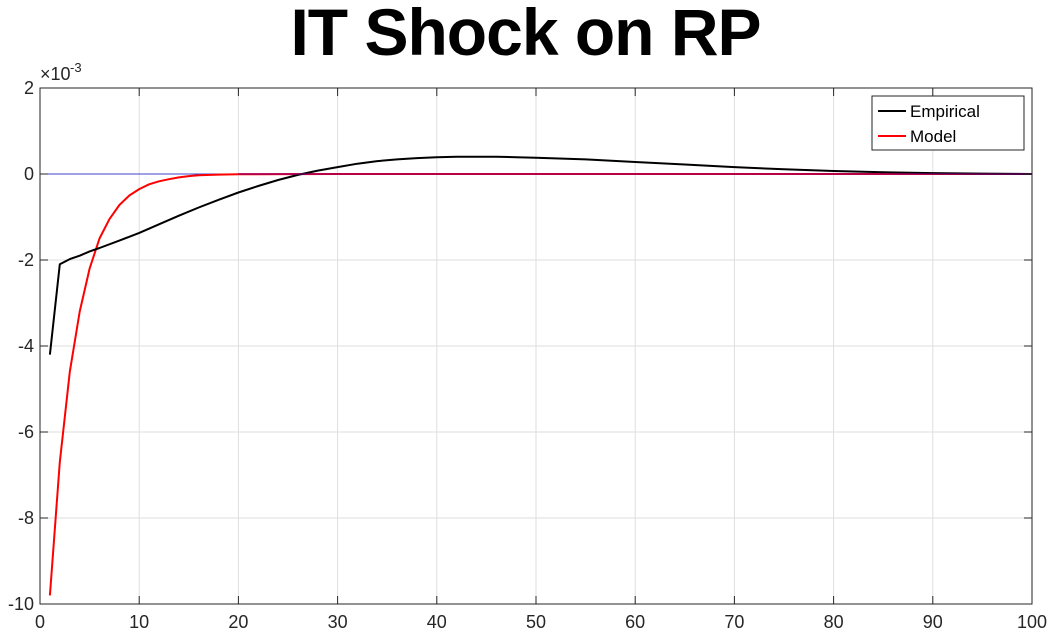 This screenshot has height=634, width=1051. I want to click on x-tick-label: 30, so click(338, 622).